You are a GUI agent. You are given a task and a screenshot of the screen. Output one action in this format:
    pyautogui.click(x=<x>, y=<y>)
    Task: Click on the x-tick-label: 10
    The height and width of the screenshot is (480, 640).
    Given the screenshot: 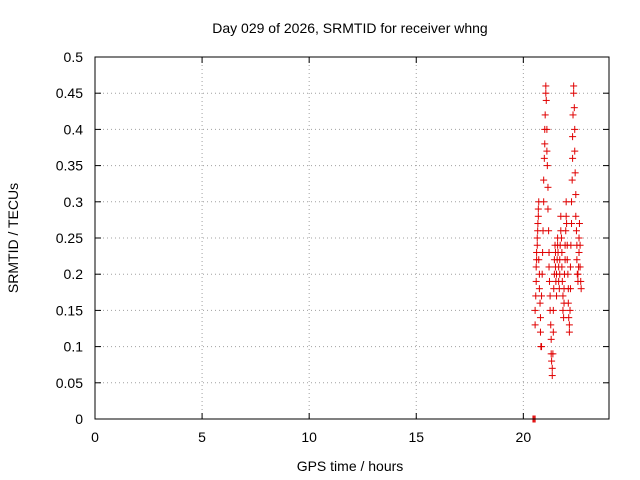 What is the action you would take?
    pyautogui.click(x=309, y=437)
    